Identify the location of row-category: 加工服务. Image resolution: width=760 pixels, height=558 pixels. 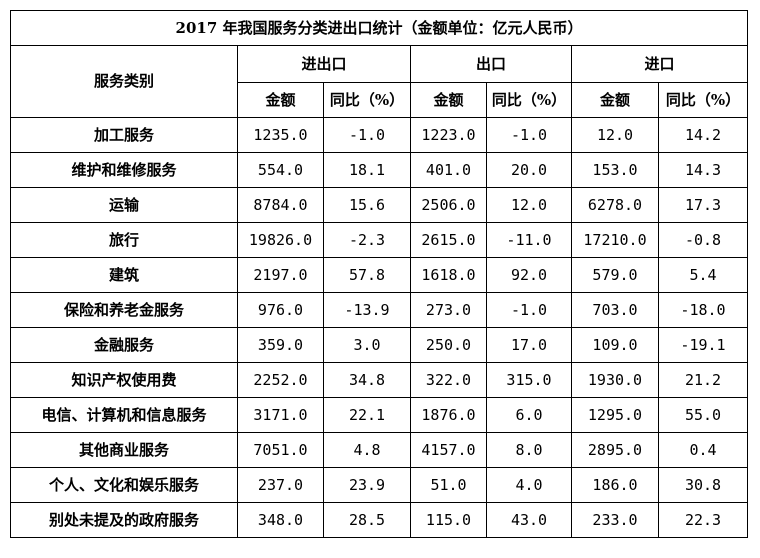
(124, 135).